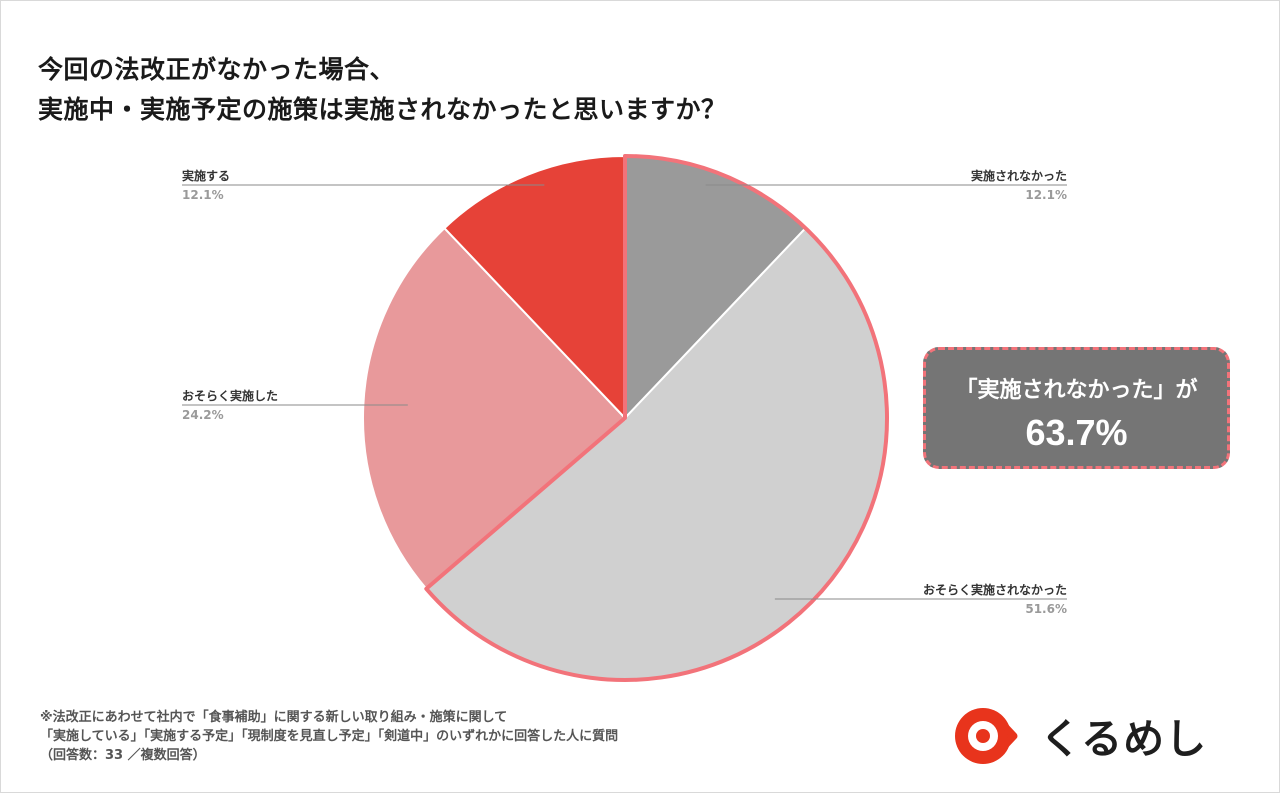 The width and height of the screenshot is (1280, 793). I want to click on slice-value-1: 51.6%, so click(1046, 609).